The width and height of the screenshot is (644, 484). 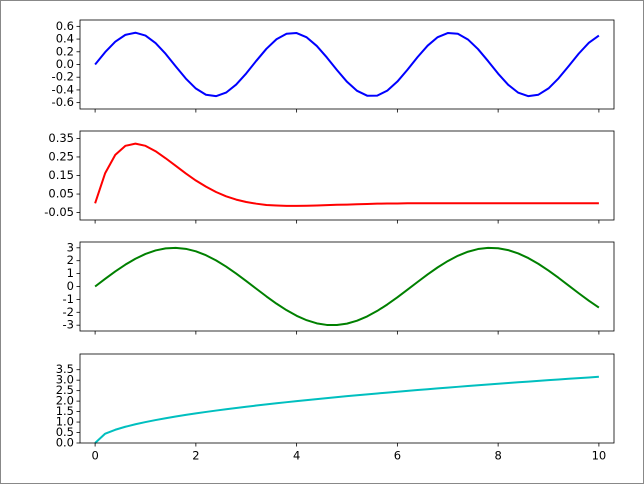 What do you see at coordinates (65, 401) in the screenshot?
I see `y-tick-label: 2.0` at bounding box center [65, 401].